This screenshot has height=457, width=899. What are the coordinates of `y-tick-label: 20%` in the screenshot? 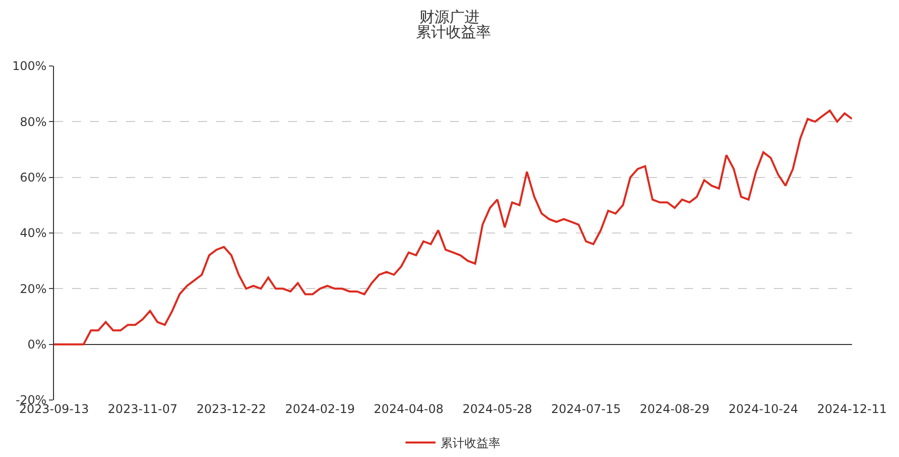 It's located at (33, 289).